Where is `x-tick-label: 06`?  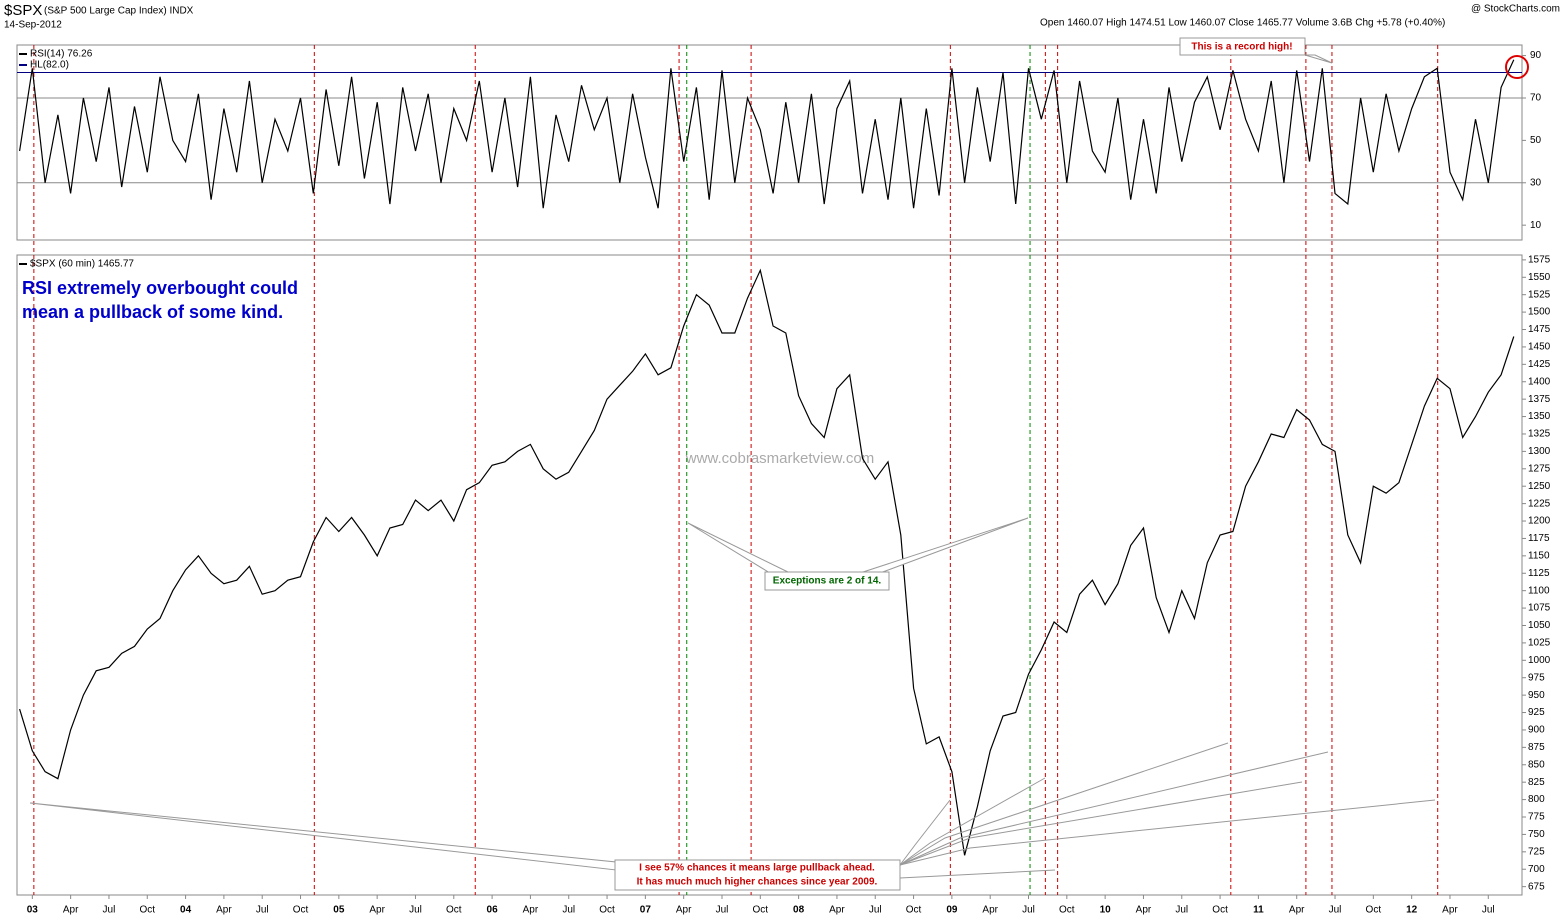 x-tick-label: 06 is located at coordinates (493, 910).